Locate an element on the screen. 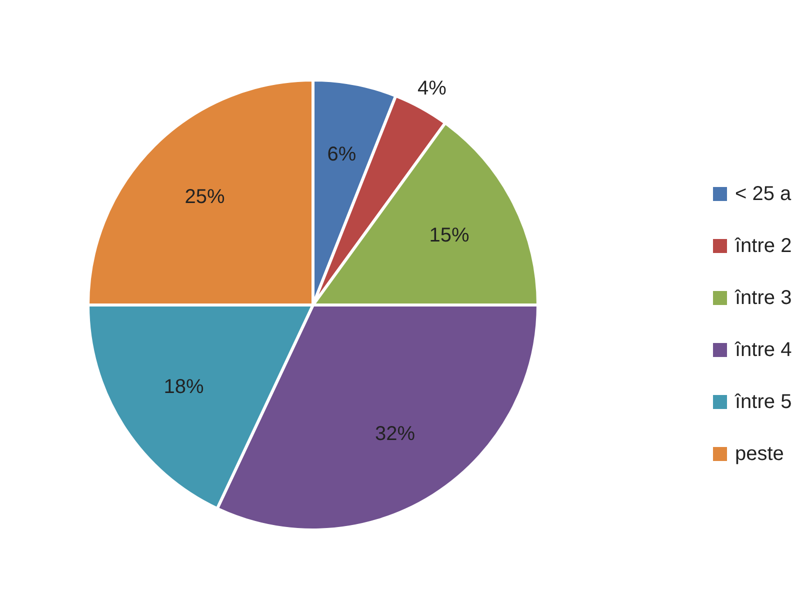 The width and height of the screenshot is (800, 600). legend-label: < 25 a is located at coordinates (763, 194).